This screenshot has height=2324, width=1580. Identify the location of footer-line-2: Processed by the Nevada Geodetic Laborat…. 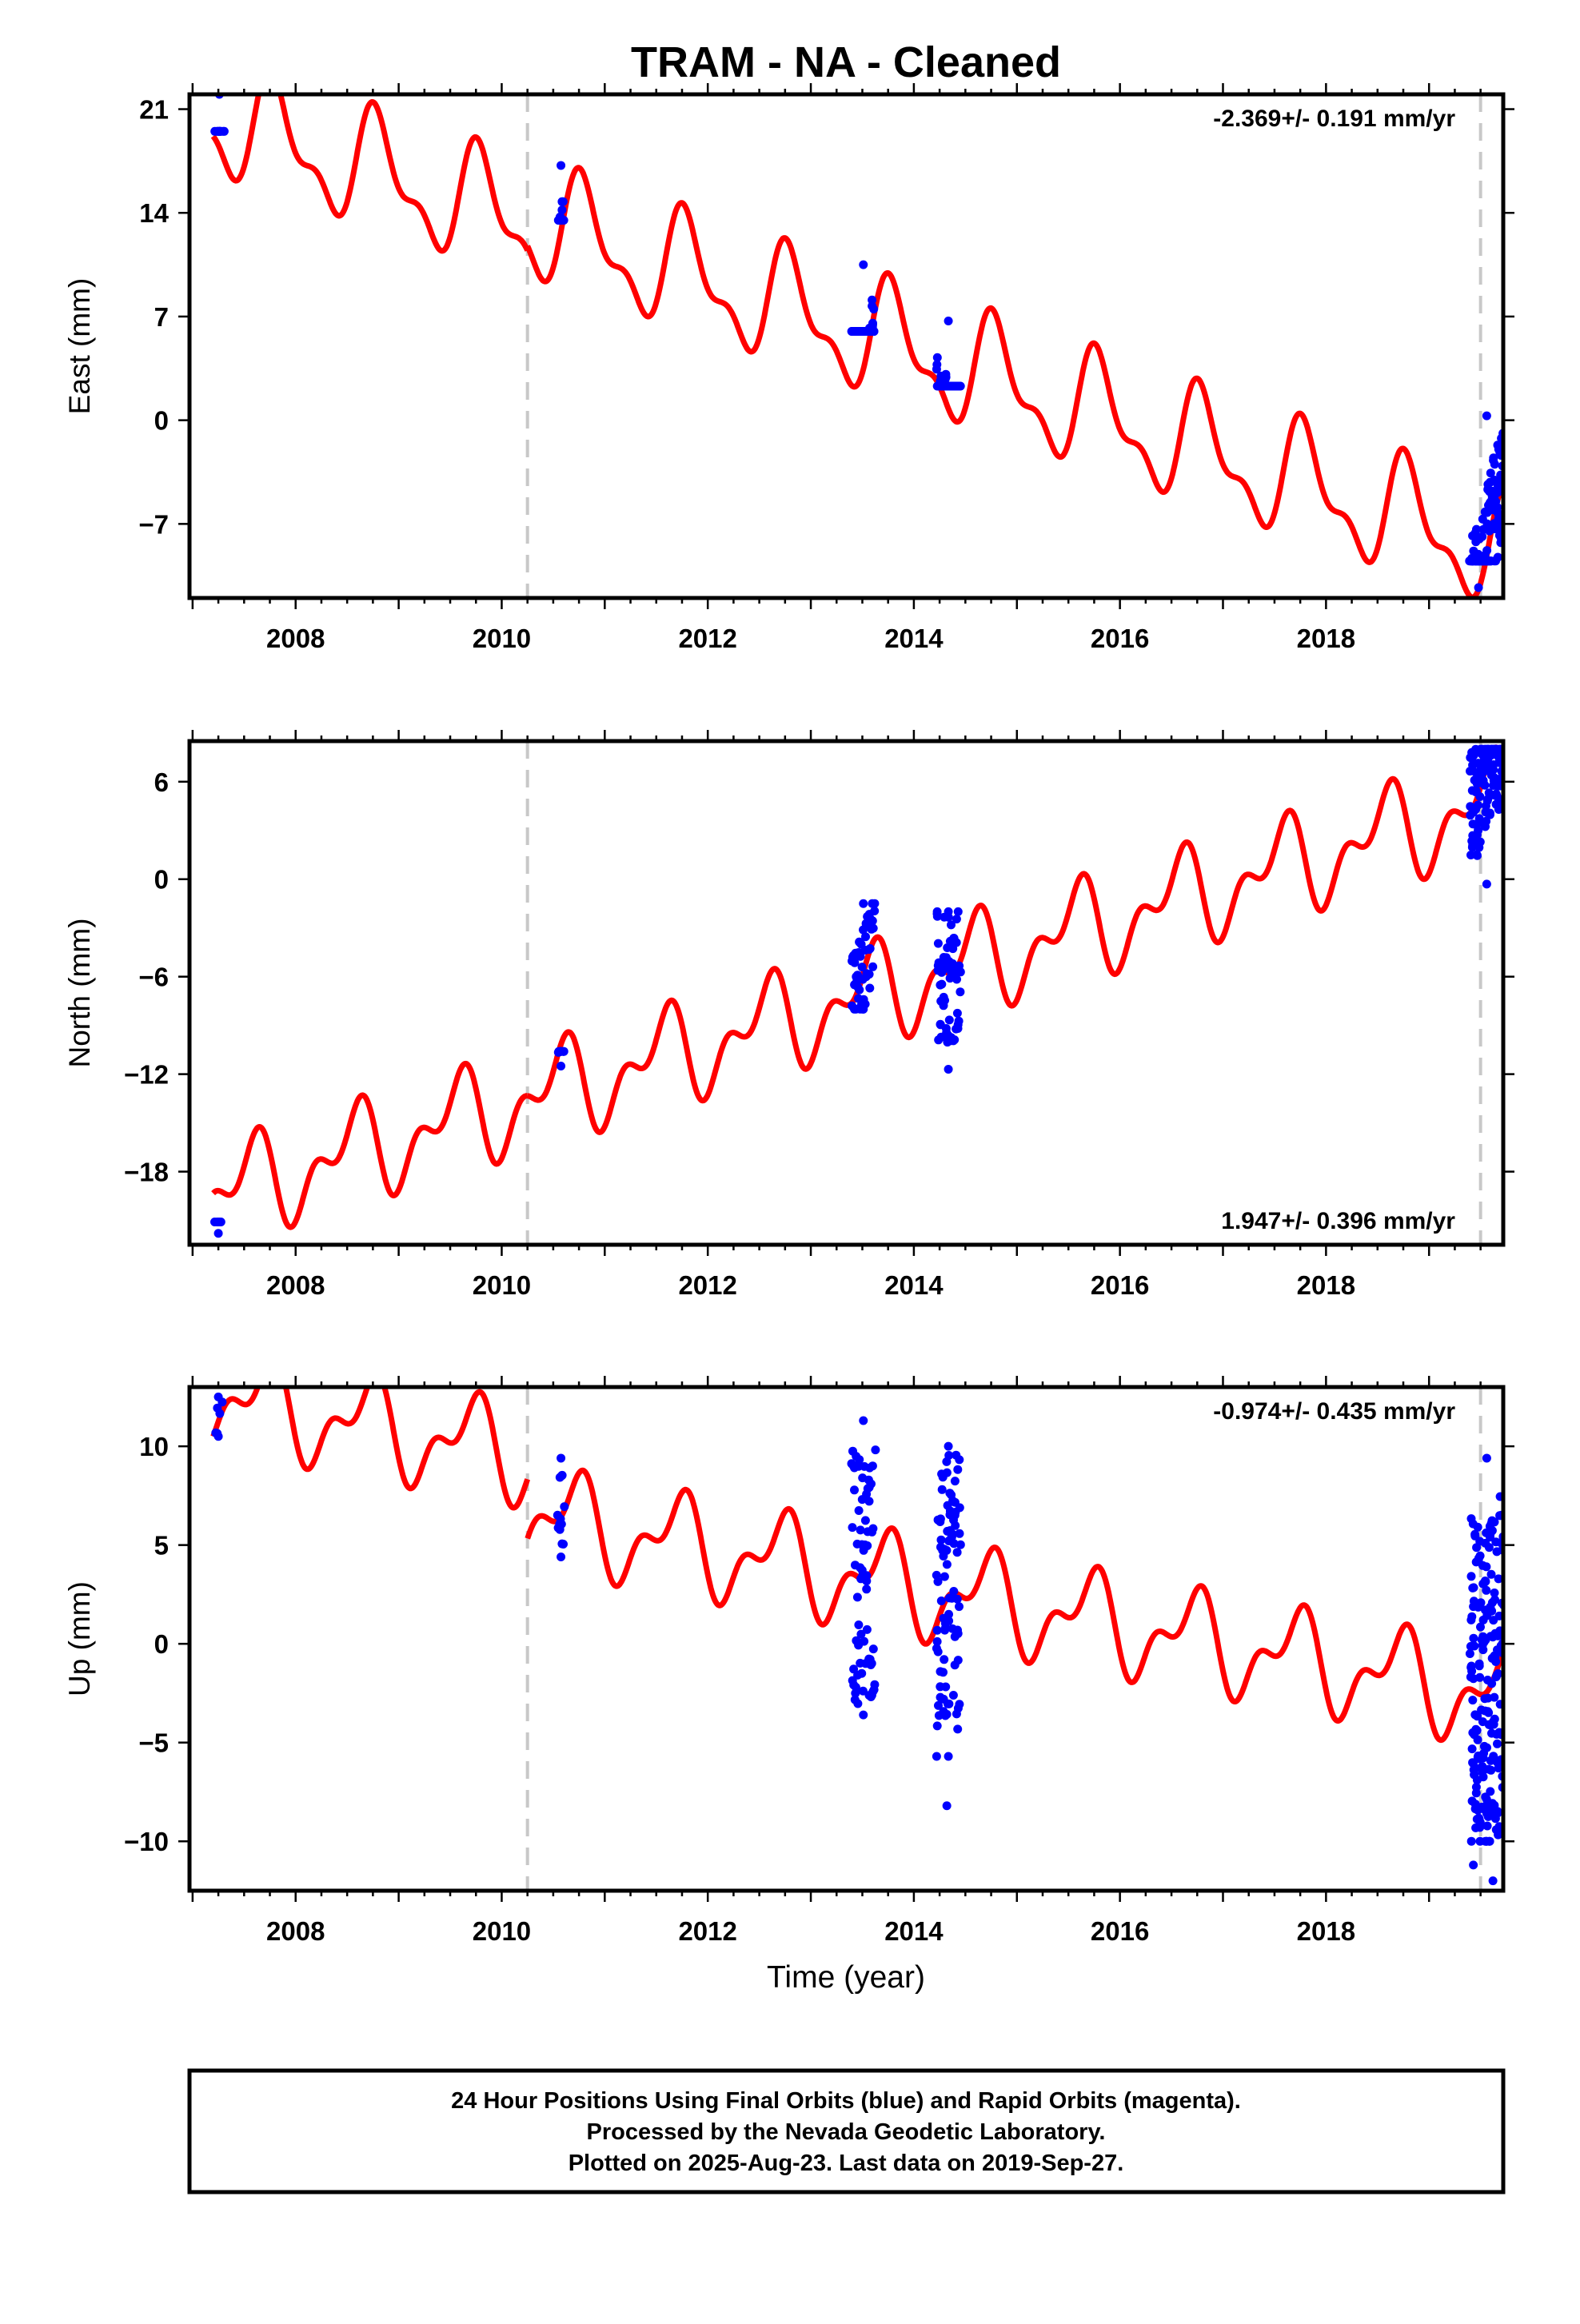
(846, 2132).